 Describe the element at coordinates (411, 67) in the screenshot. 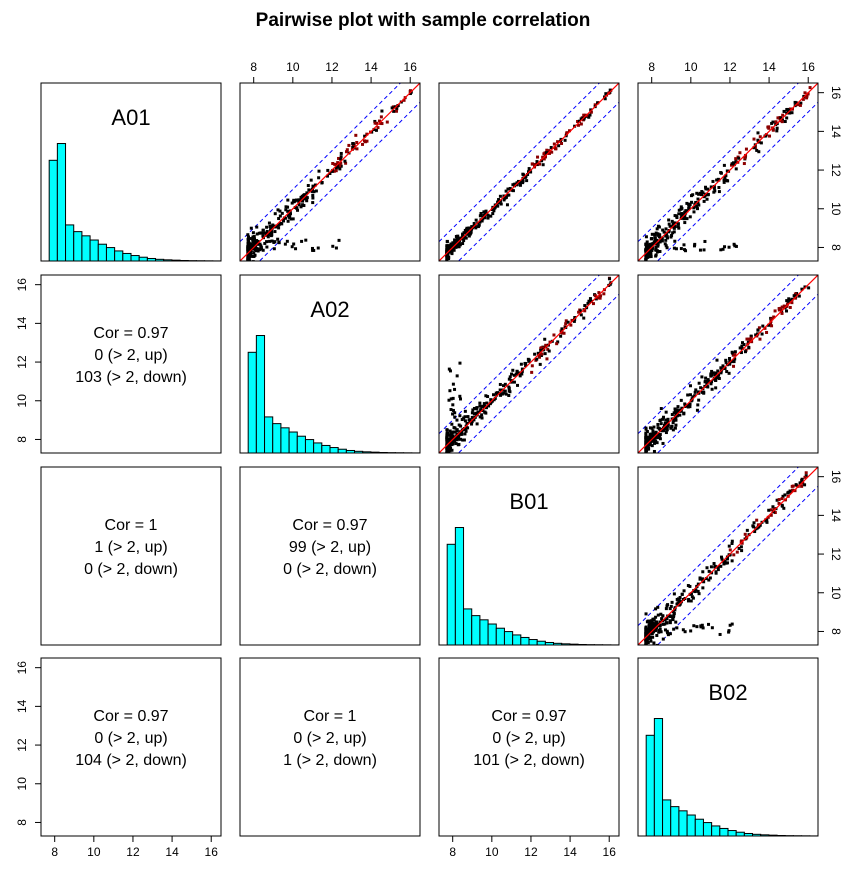

I see `tick-label: 16` at that location.